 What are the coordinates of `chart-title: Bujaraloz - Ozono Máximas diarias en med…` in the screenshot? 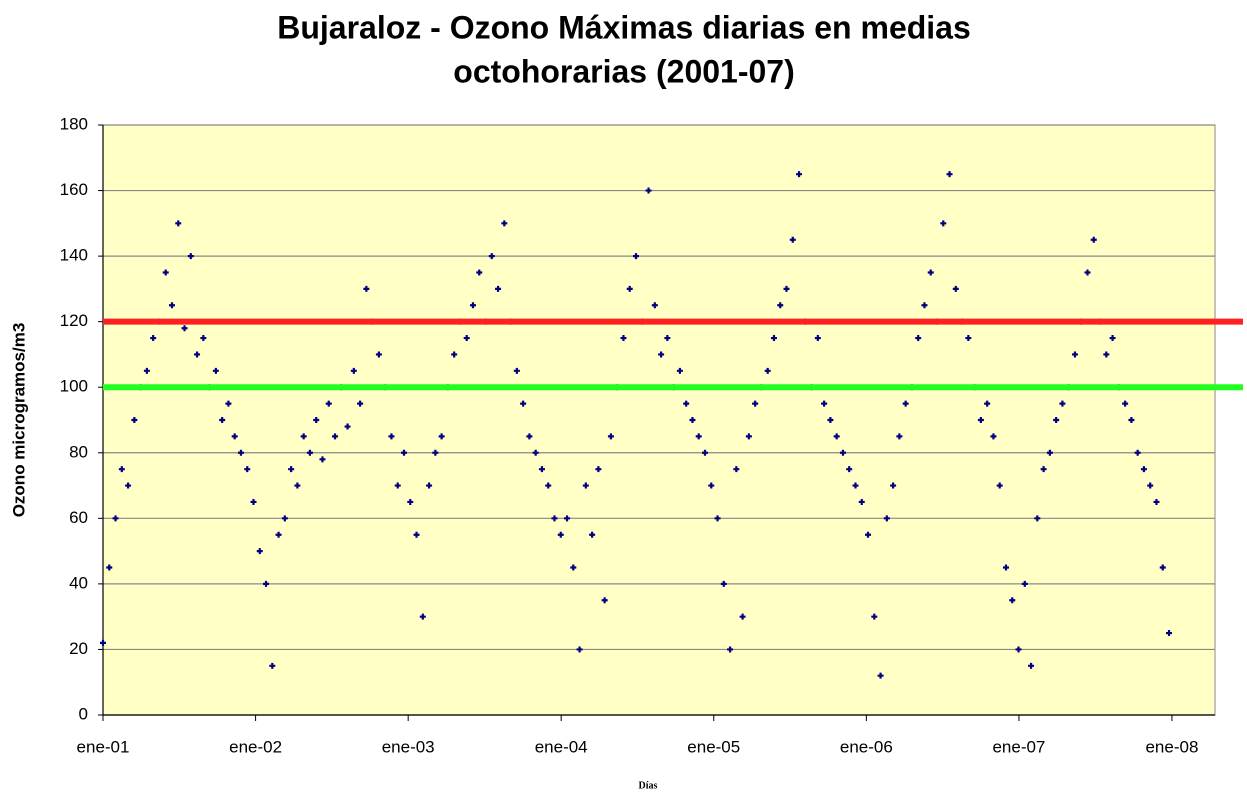 It's located at (624, 27).